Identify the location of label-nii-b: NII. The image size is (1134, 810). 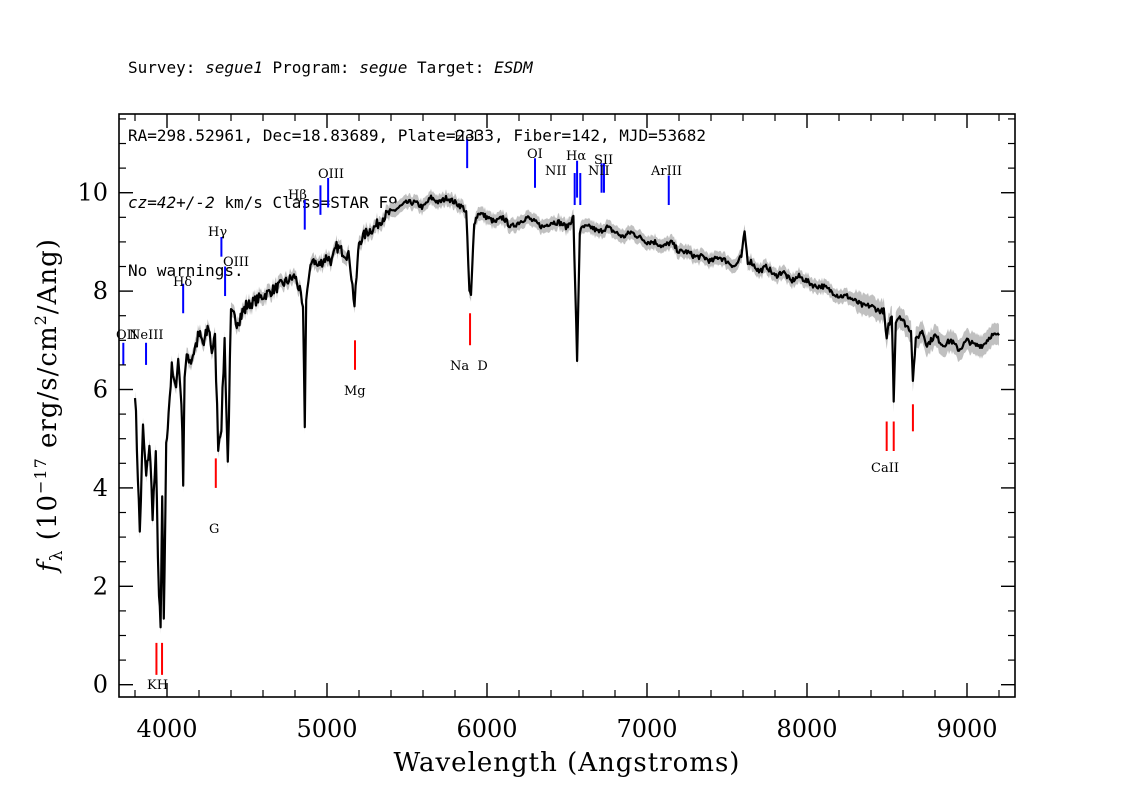
(599, 171).